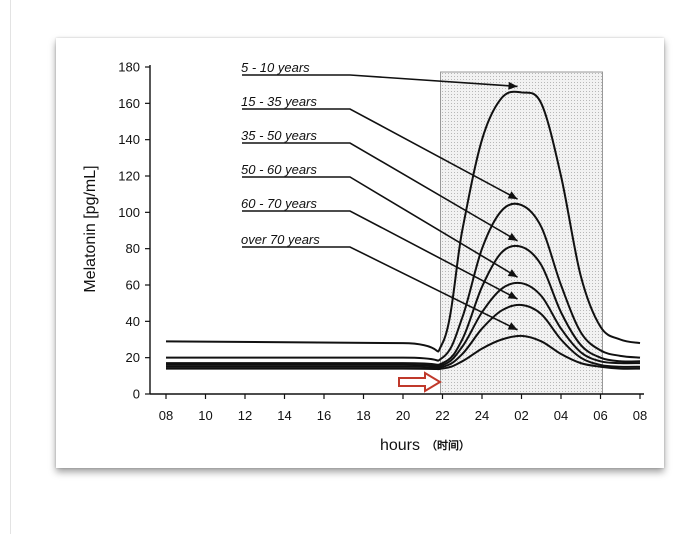 This screenshot has height=534, width=698. What do you see at coordinates (600, 415) in the screenshot?
I see `x-tick-label: 06` at bounding box center [600, 415].